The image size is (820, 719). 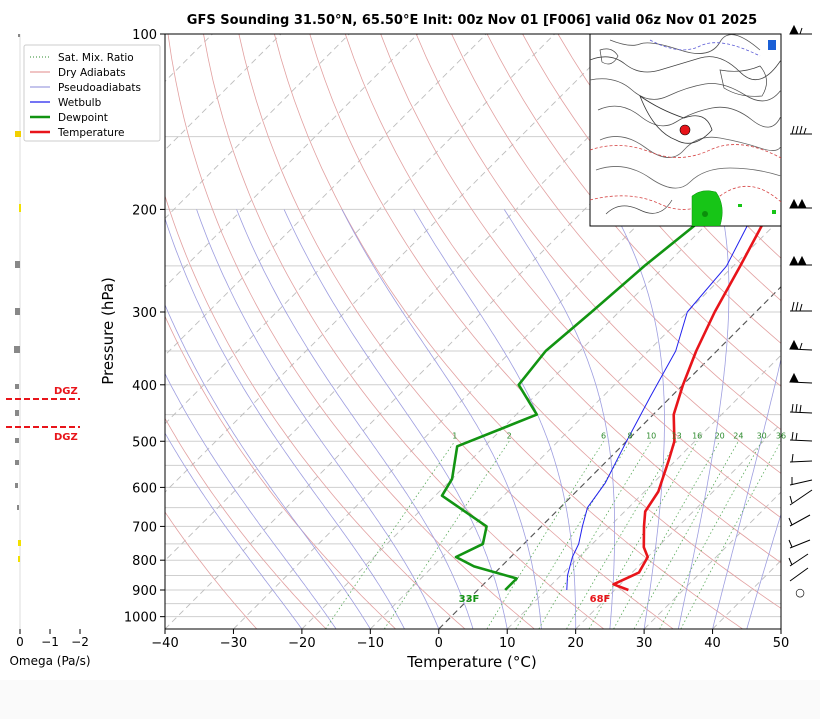 What do you see at coordinates (619, 435) in the screenshot?
I see `mixing-ratio-labels: 1 2 6 8 10 13 16 20 24 30 36` at bounding box center [619, 435].